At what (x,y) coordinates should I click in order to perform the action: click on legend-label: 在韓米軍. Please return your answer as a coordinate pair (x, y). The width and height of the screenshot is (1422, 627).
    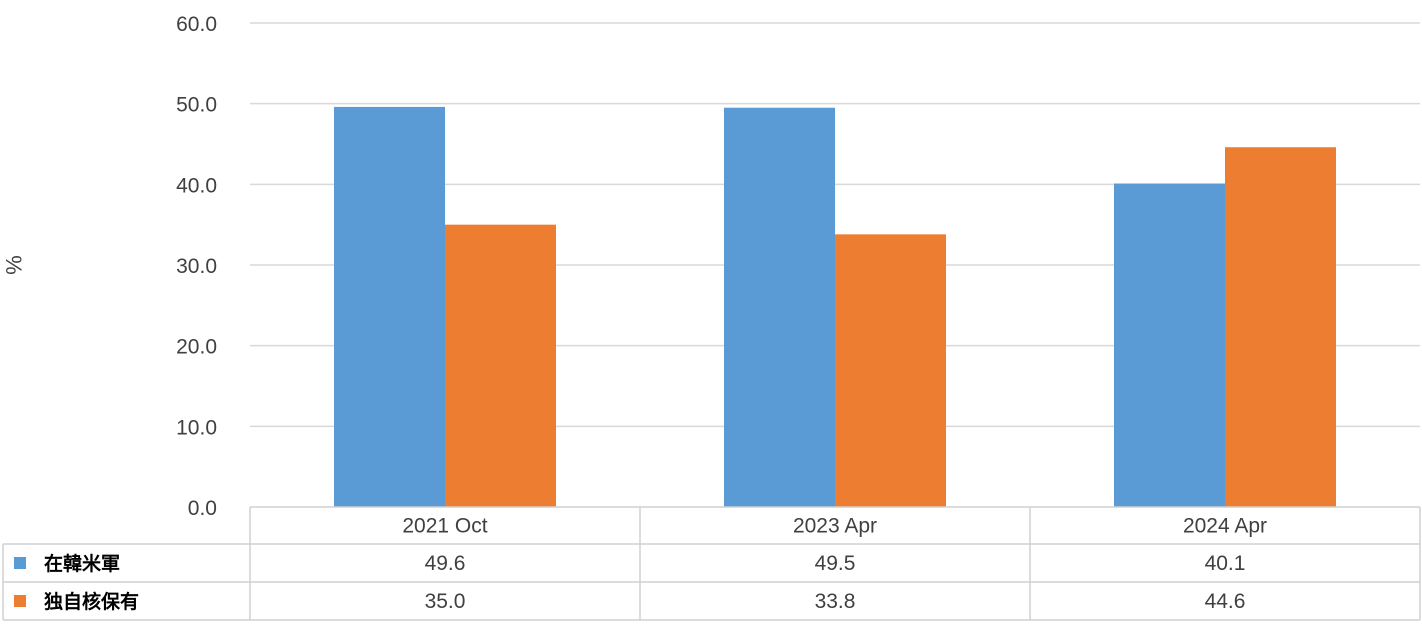
    Looking at the image, I should click on (82, 563).